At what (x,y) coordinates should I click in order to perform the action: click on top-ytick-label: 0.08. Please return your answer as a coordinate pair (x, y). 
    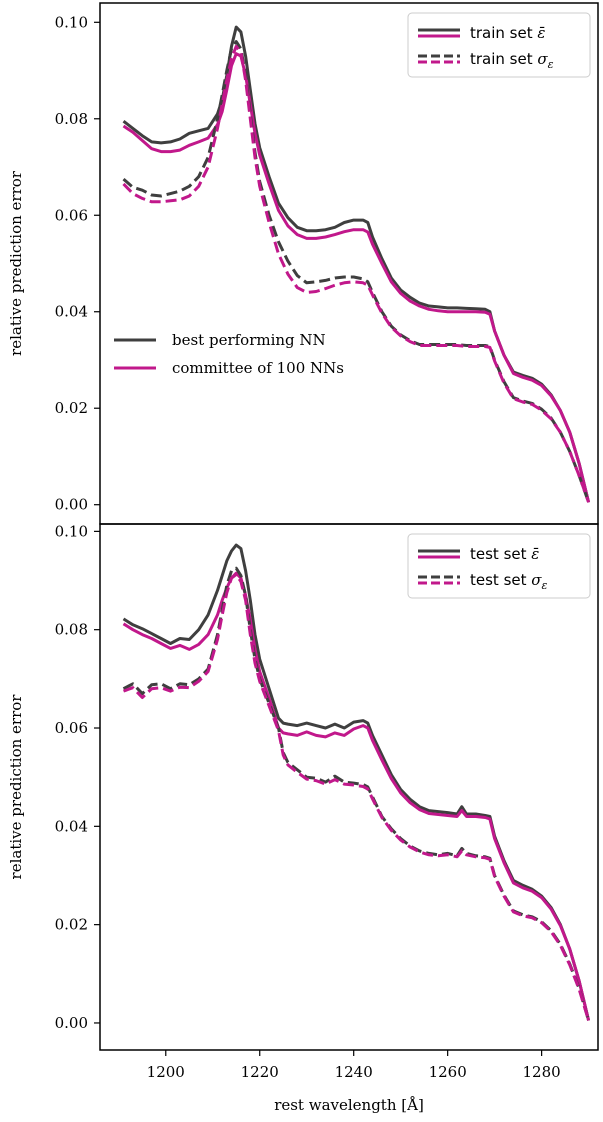
    Looking at the image, I should click on (71, 119).